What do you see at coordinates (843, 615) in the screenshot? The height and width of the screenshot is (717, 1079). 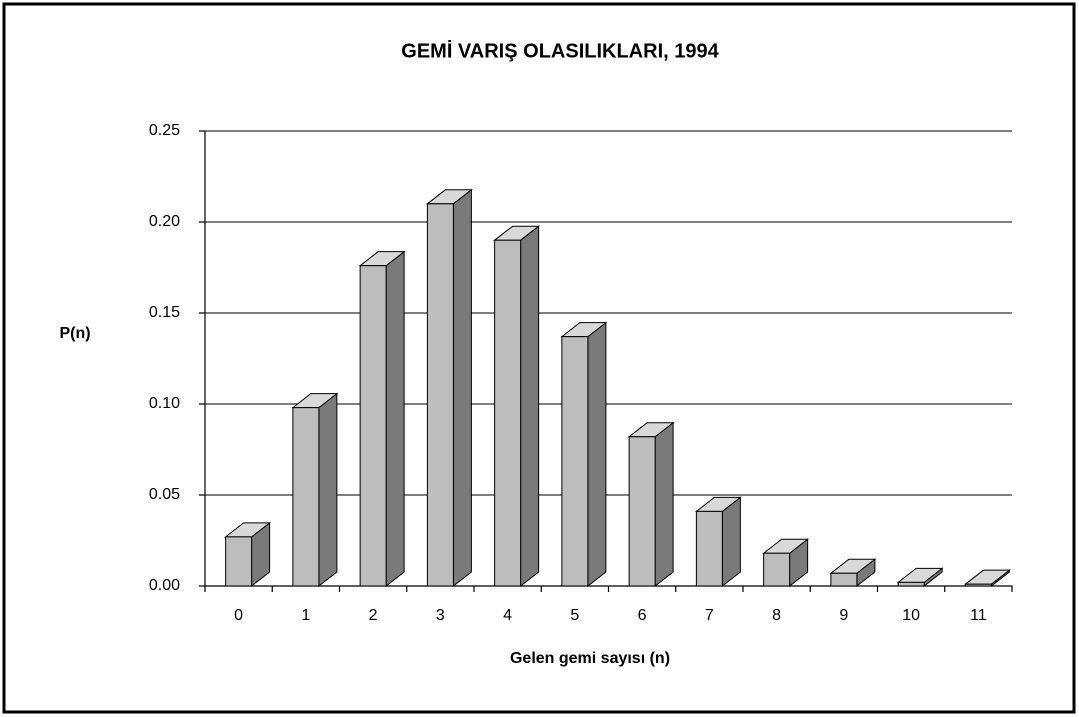 I see `x-tick-label: 9` at bounding box center [843, 615].